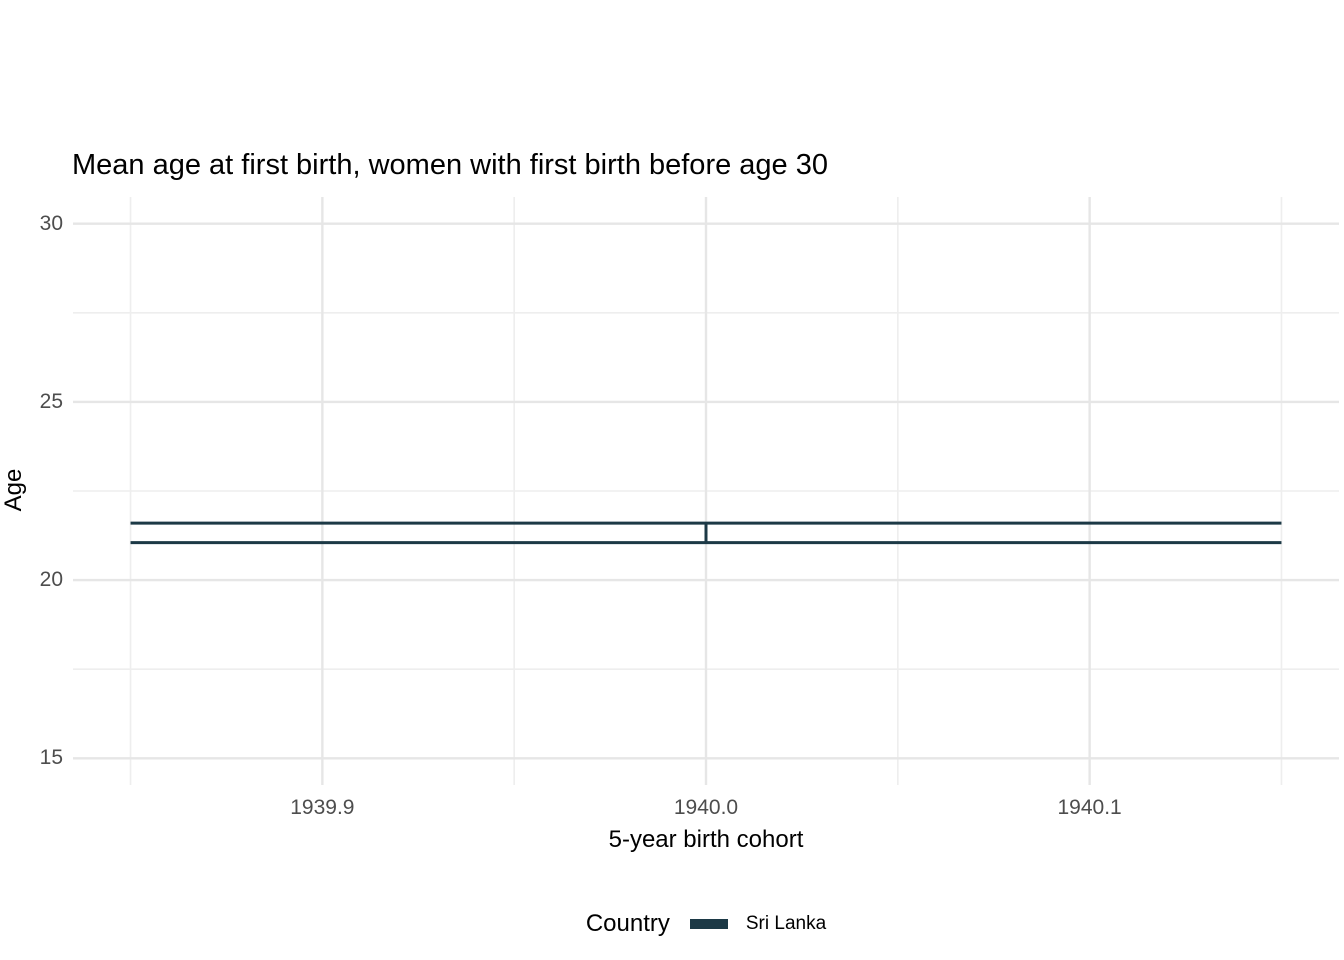 Image resolution: width=1344 pixels, height=960 pixels. Describe the element at coordinates (706, 839) in the screenshot. I see `x-axis-title: 5-year birth cohort` at that location.